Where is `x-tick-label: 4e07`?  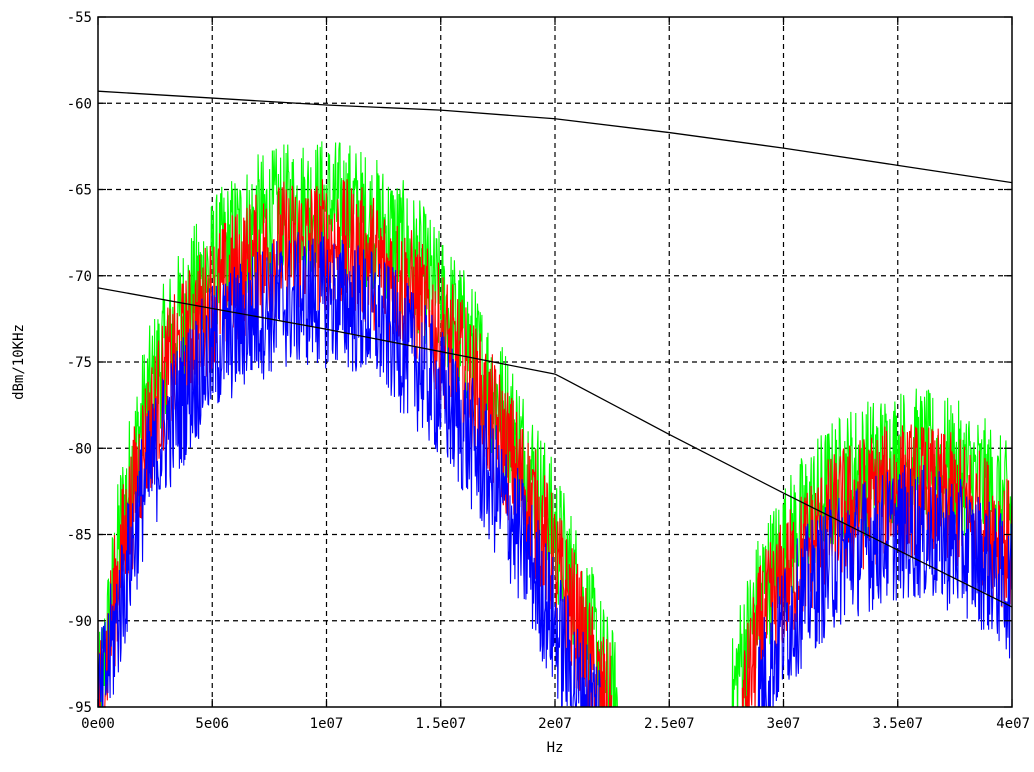 x-tick-label: 4e07 is located at coordinates (1013, 724).